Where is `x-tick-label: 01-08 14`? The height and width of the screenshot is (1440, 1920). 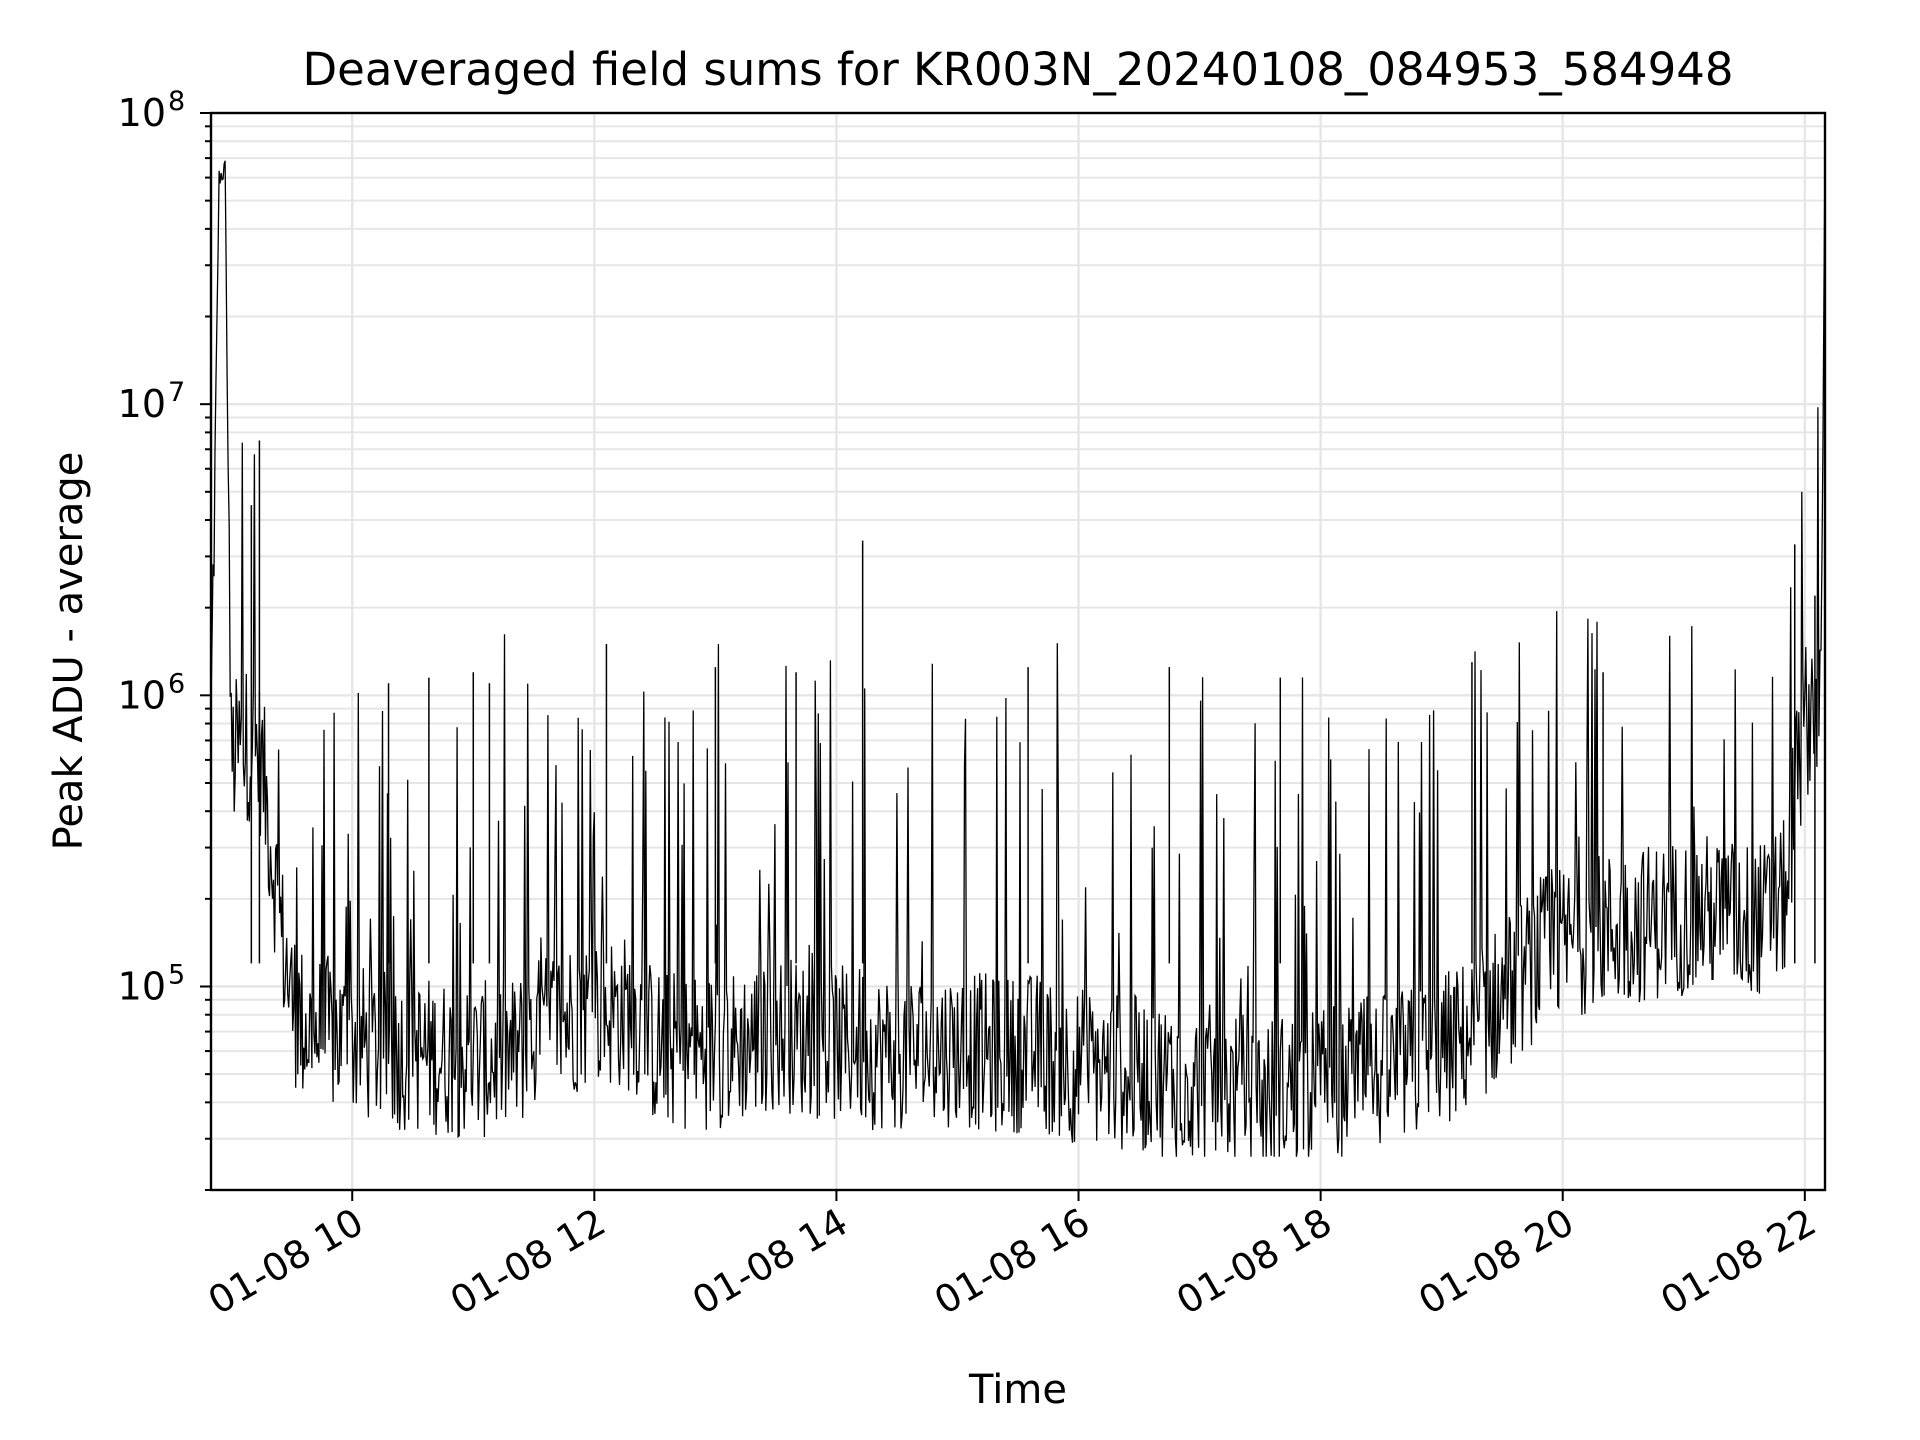 x-tick-label: 01-08 14 is located at coordinates (770, 1262).